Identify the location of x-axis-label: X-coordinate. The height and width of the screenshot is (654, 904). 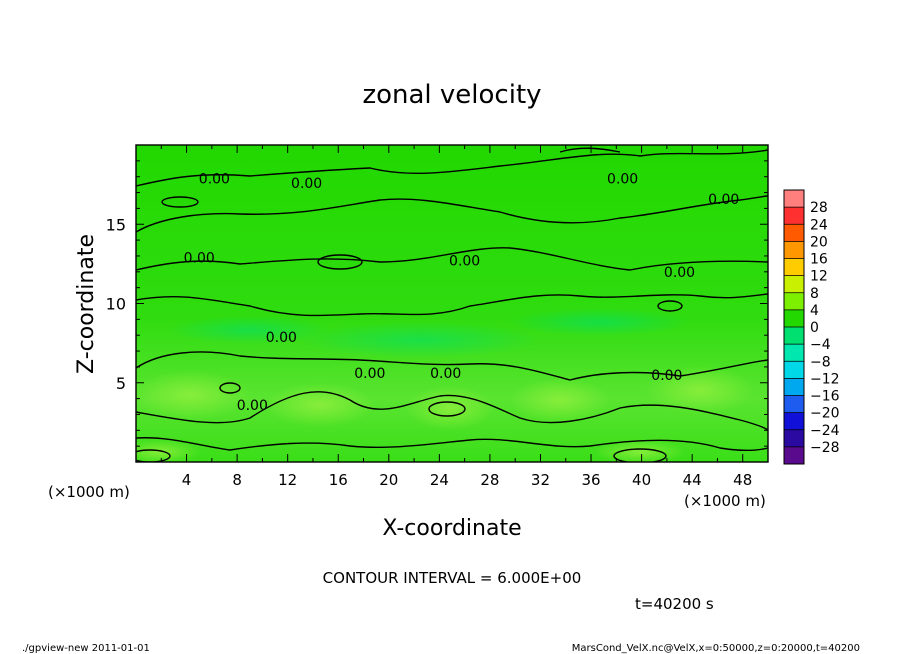
(451, 528).